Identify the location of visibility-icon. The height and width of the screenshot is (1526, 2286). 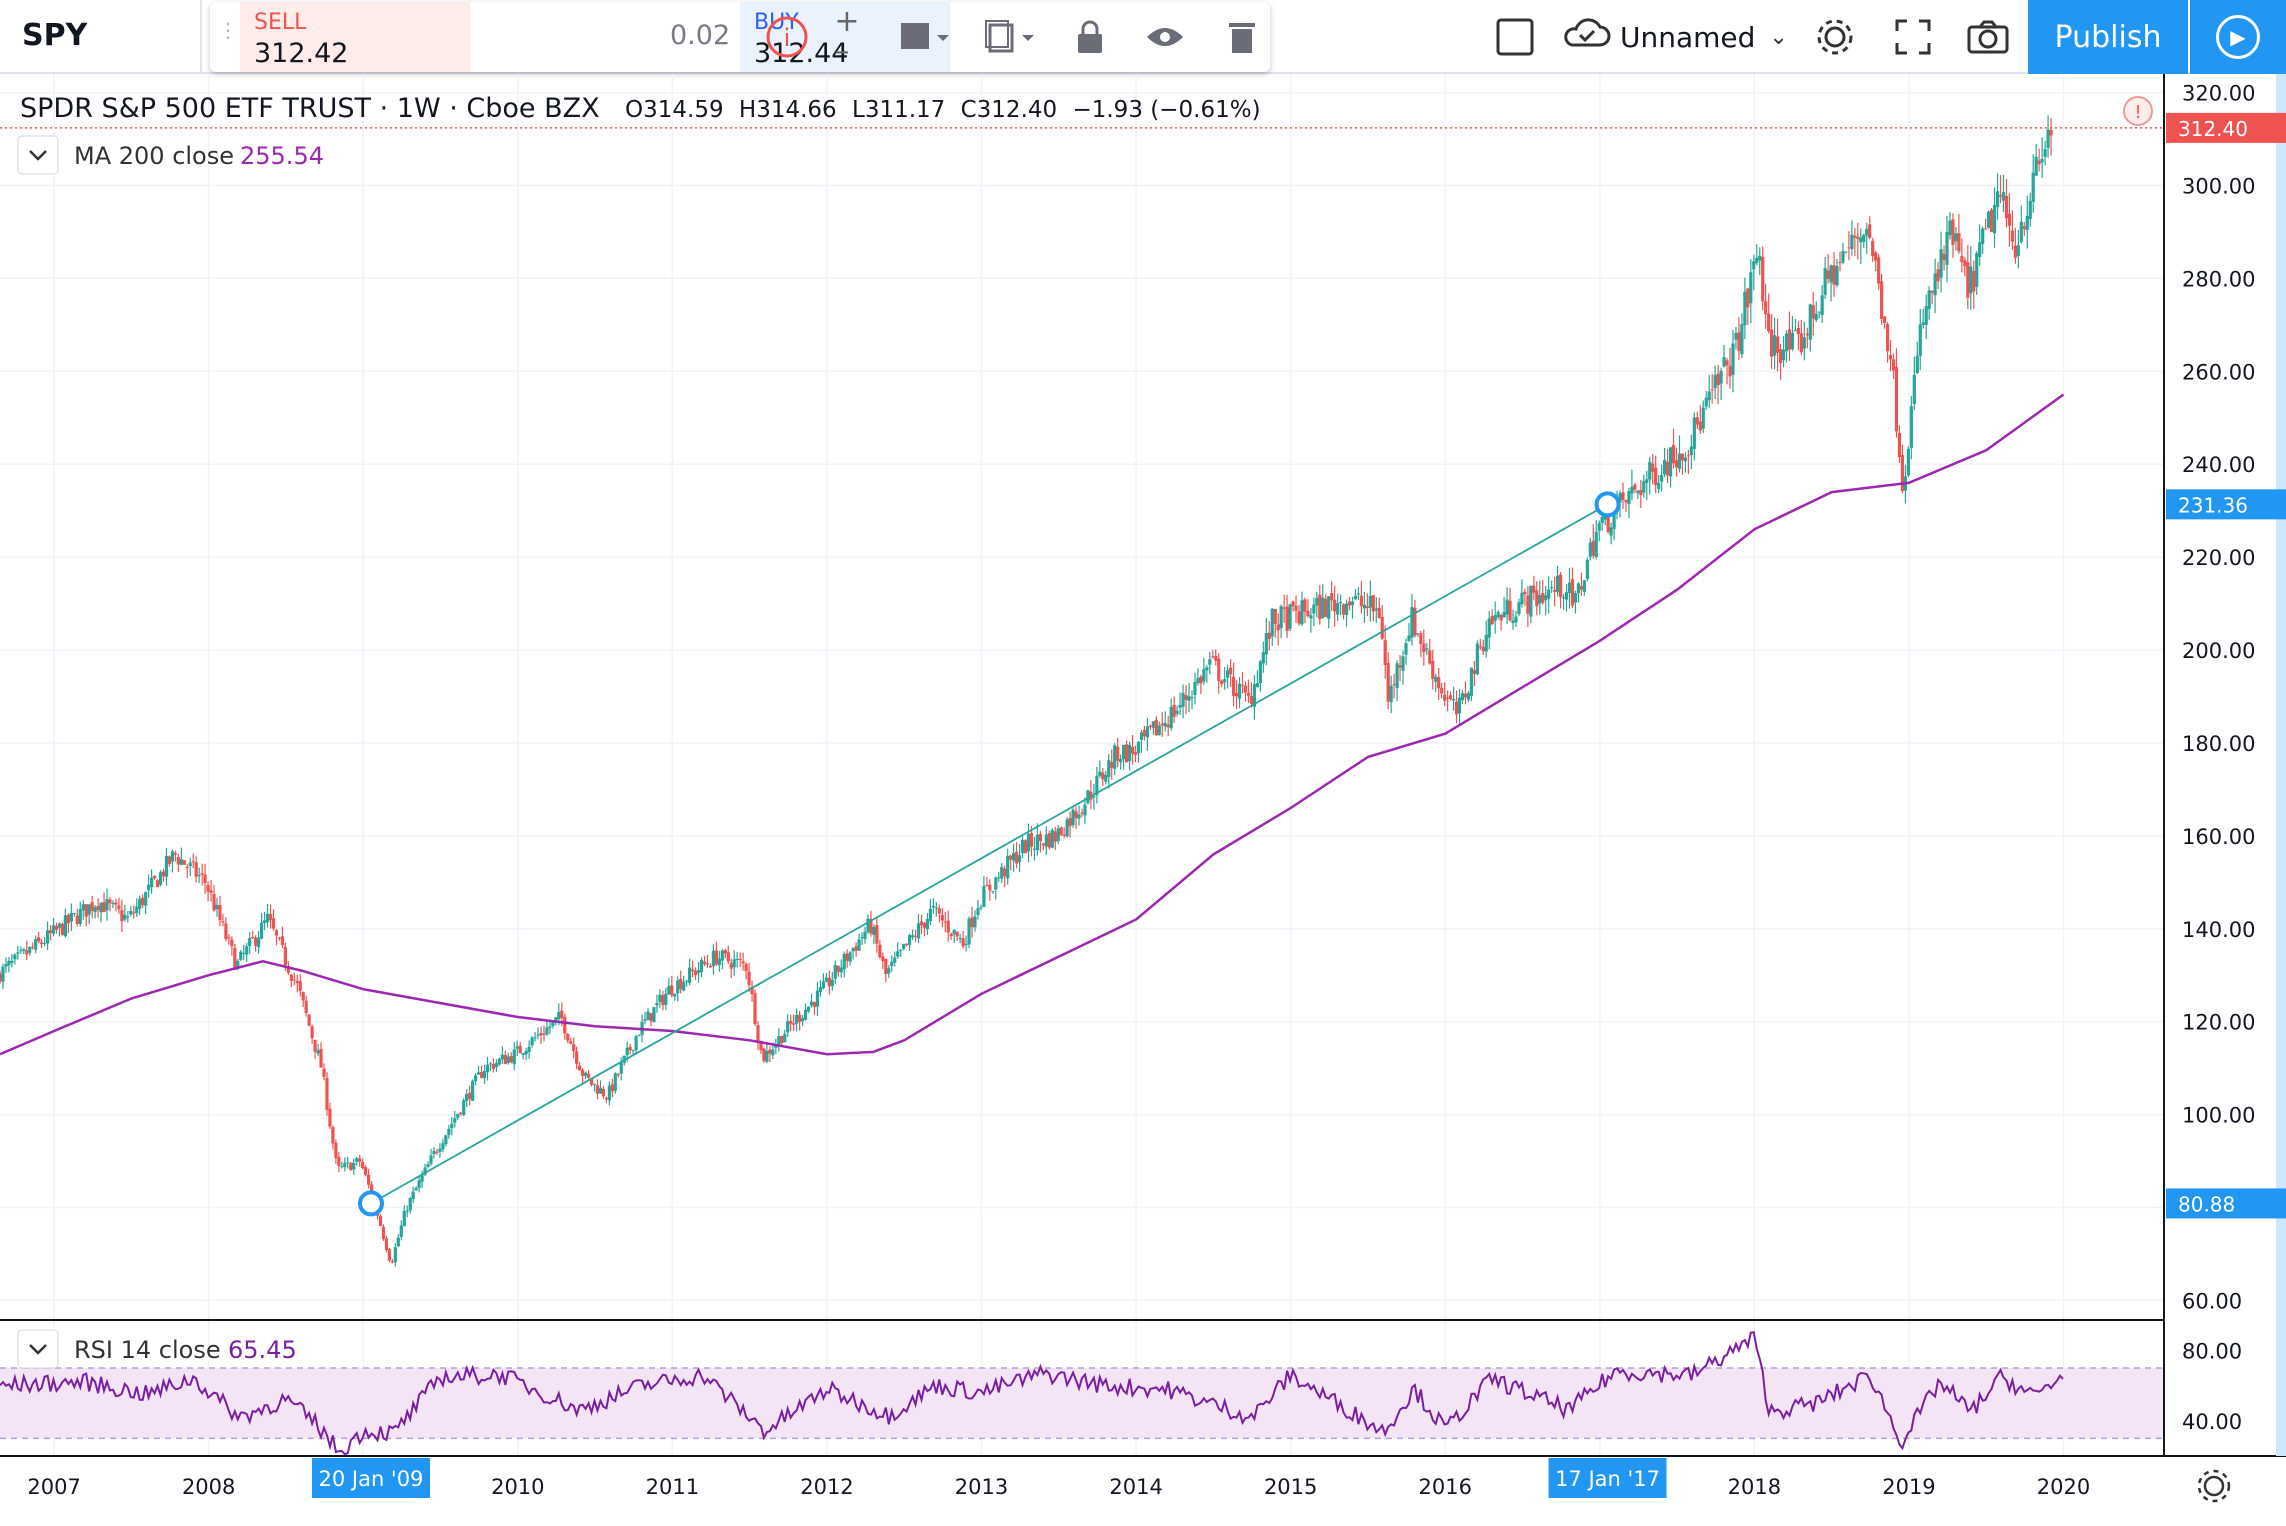
(1165, 37).